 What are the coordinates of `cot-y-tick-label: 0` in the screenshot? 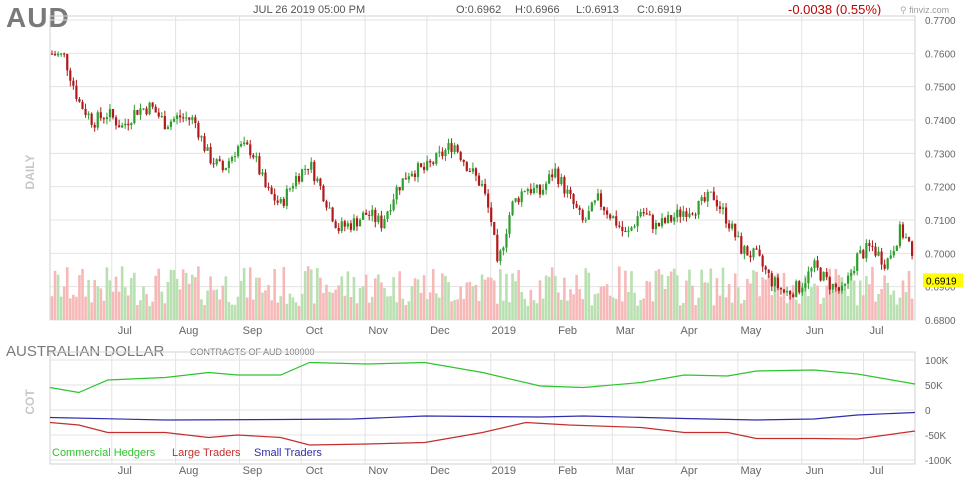 It's located at (928, 411).